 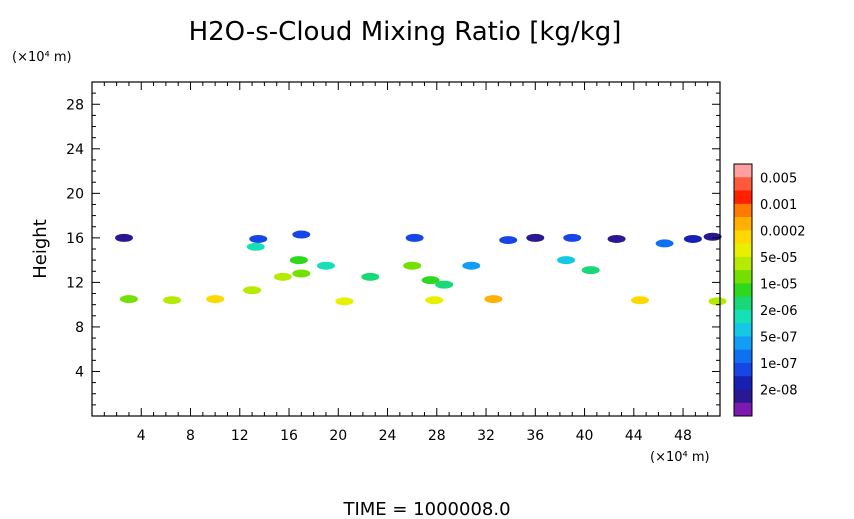 I want to click on y-tick-label: 28, so click(x=75, y=105).